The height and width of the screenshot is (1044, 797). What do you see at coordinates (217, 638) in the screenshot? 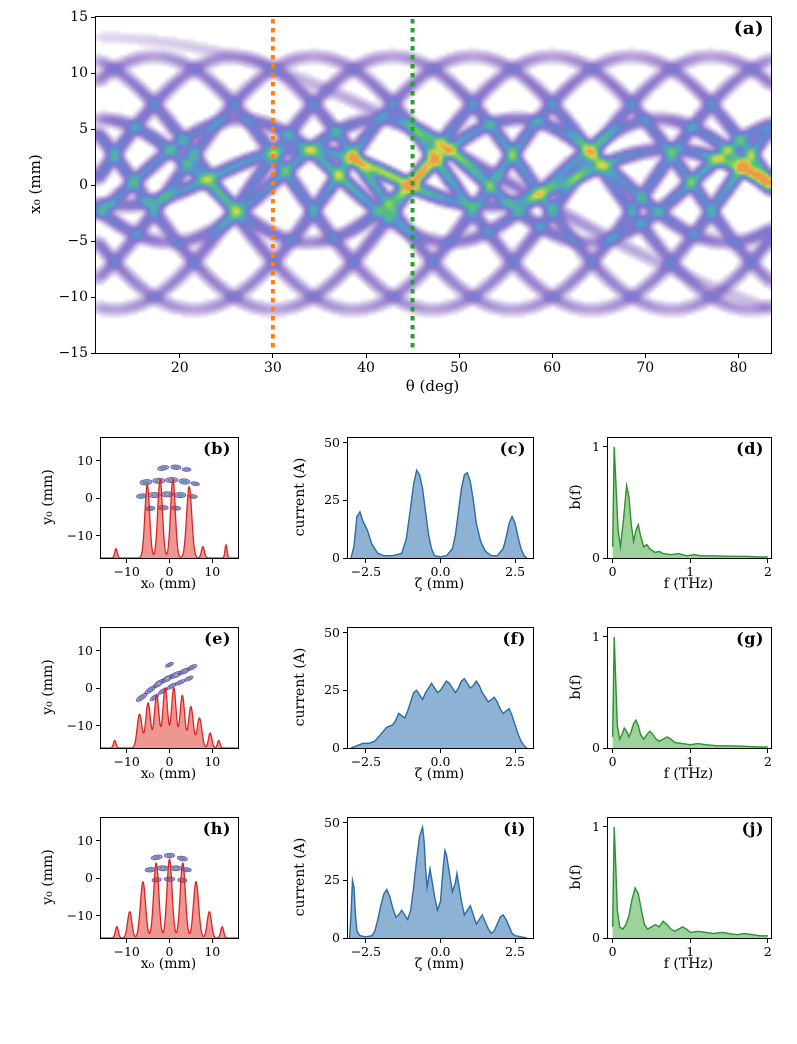
I see `panel-e-label: (e)` at bounding box center [217, 638].